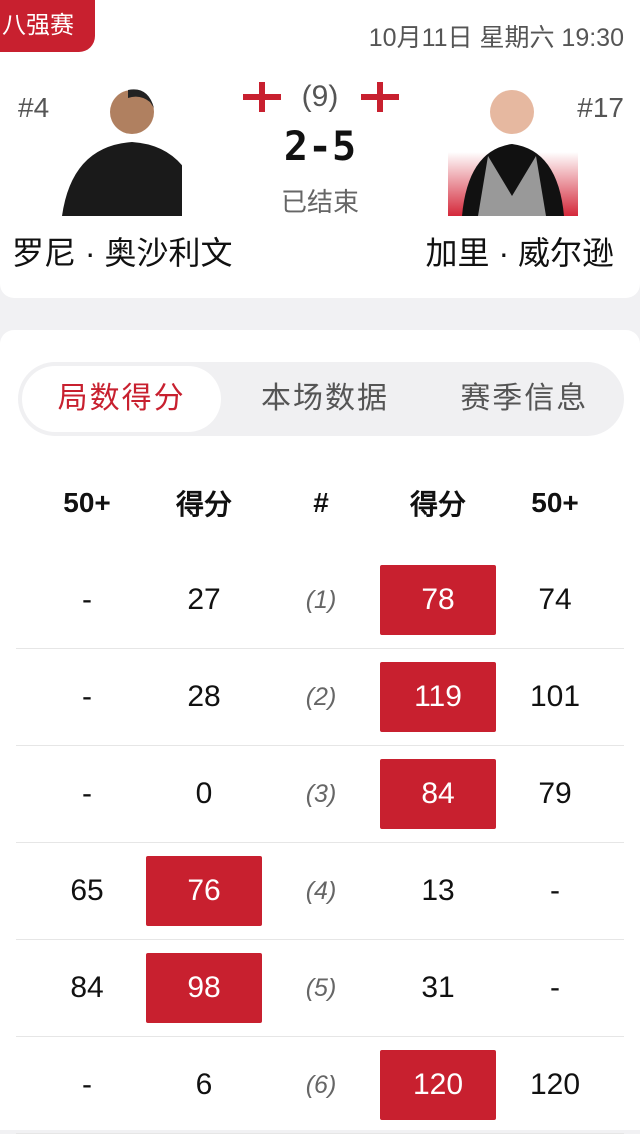 Image resolution: width=640 pixels, height=1134 pixels. I want to click on col-frame: #, so click(321, 502).